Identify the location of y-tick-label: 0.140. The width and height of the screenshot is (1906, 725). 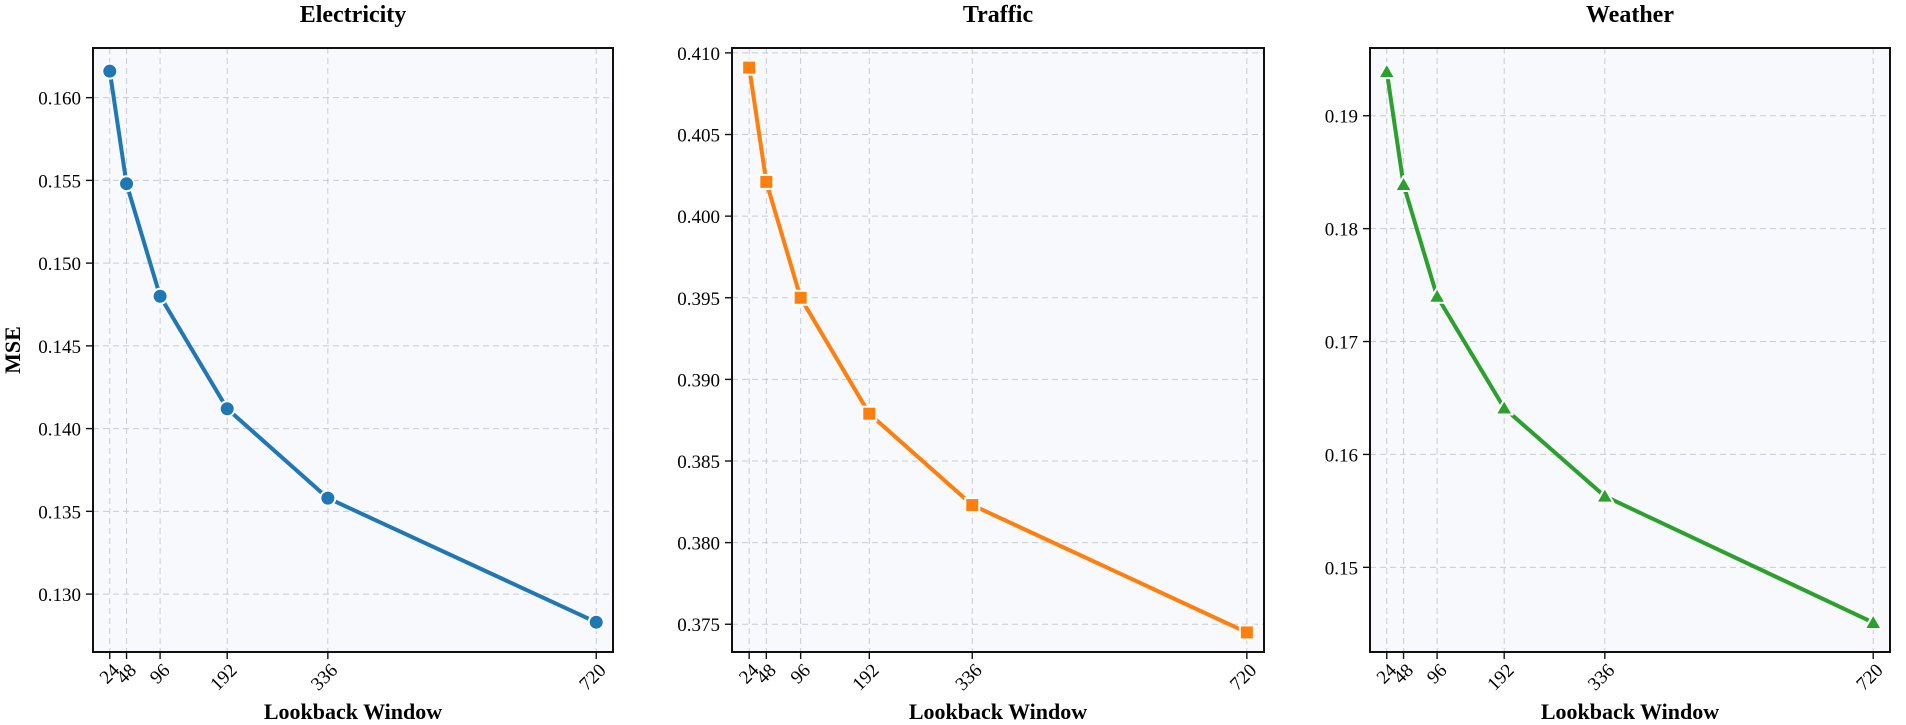
(59, 430).